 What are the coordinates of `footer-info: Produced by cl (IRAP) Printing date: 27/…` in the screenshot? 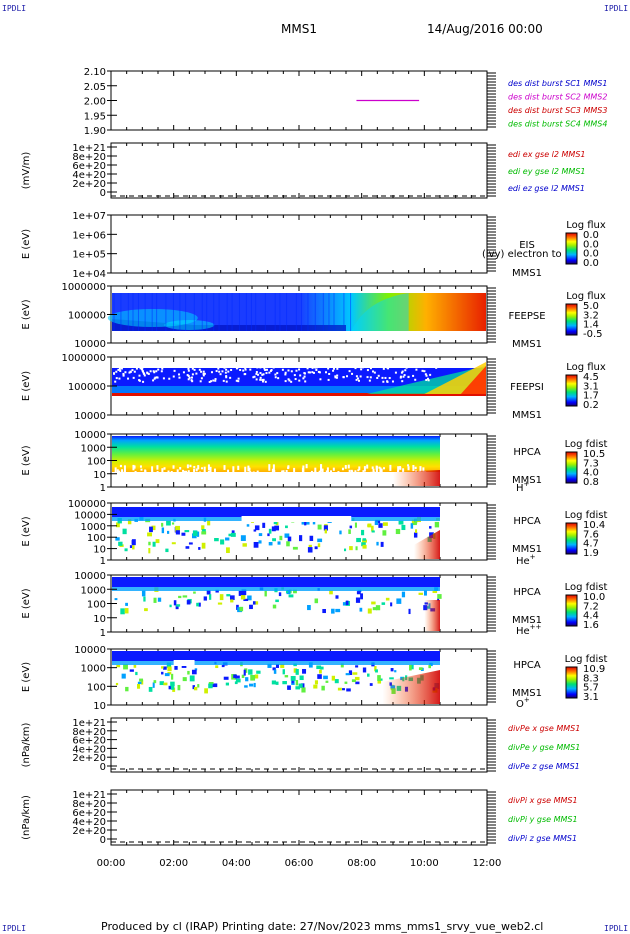 It's located at (322, 926).